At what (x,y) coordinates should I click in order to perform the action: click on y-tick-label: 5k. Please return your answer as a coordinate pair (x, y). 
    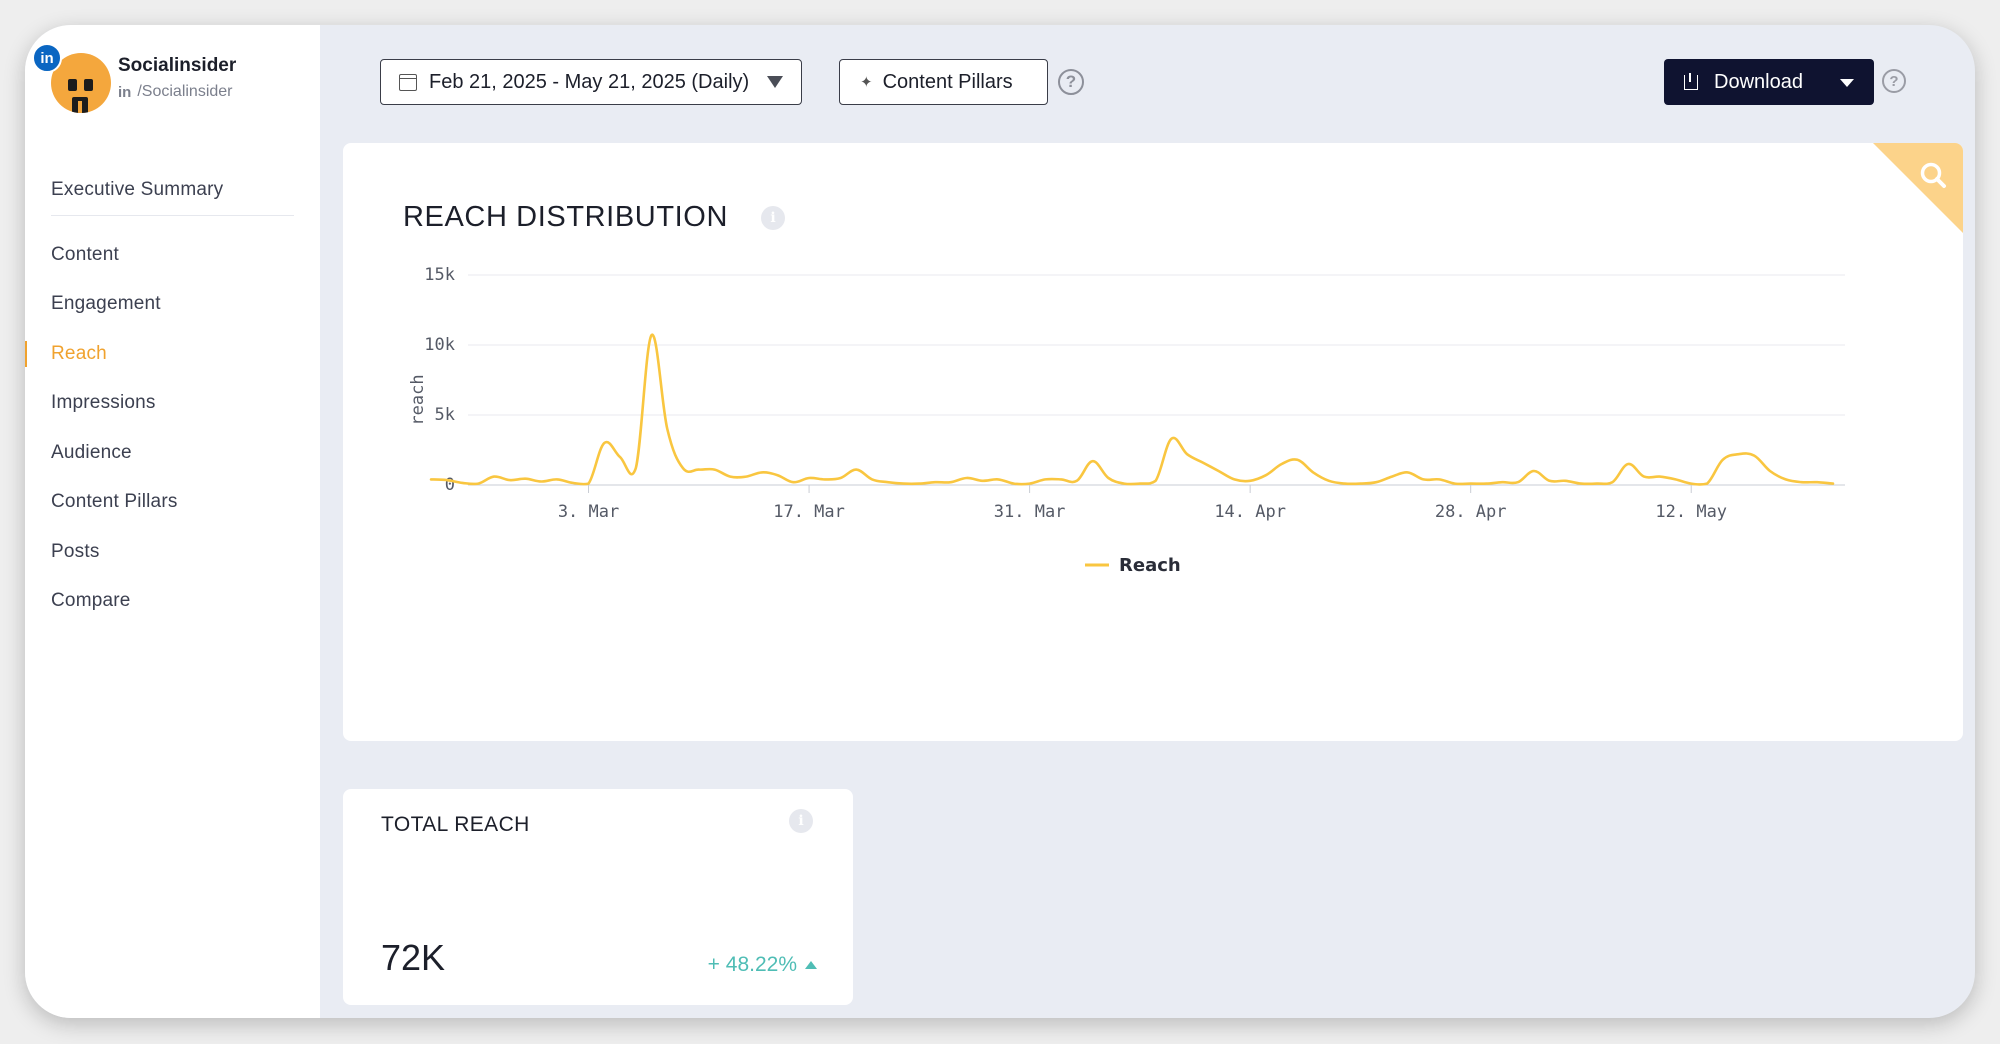
    Looking at the image, I should click on (445, 415).